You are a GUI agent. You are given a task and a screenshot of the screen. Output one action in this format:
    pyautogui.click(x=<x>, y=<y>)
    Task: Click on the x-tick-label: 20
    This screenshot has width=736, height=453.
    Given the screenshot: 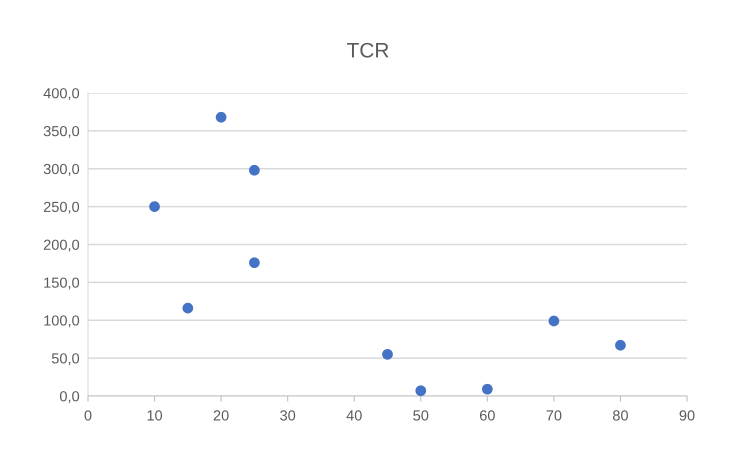 What is the action you would take?
    pyautogui.click(x=221, y=415)
    